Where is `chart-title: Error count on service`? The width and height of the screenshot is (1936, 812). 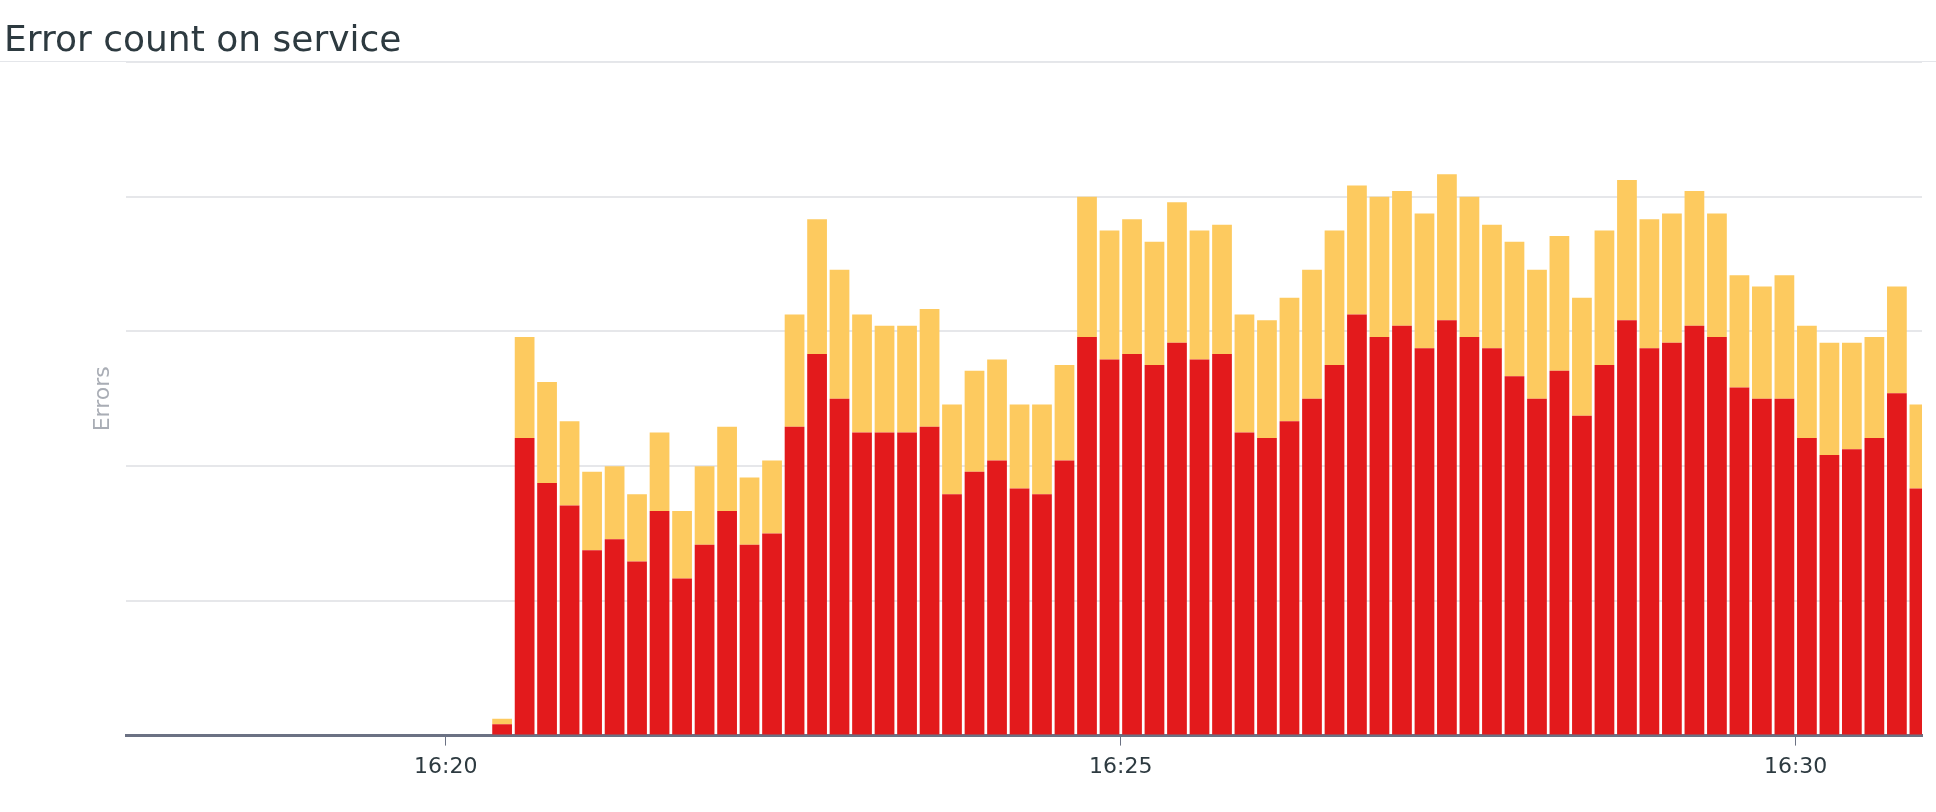
chart-title: Error count on service is located at coordinates (968, 31).